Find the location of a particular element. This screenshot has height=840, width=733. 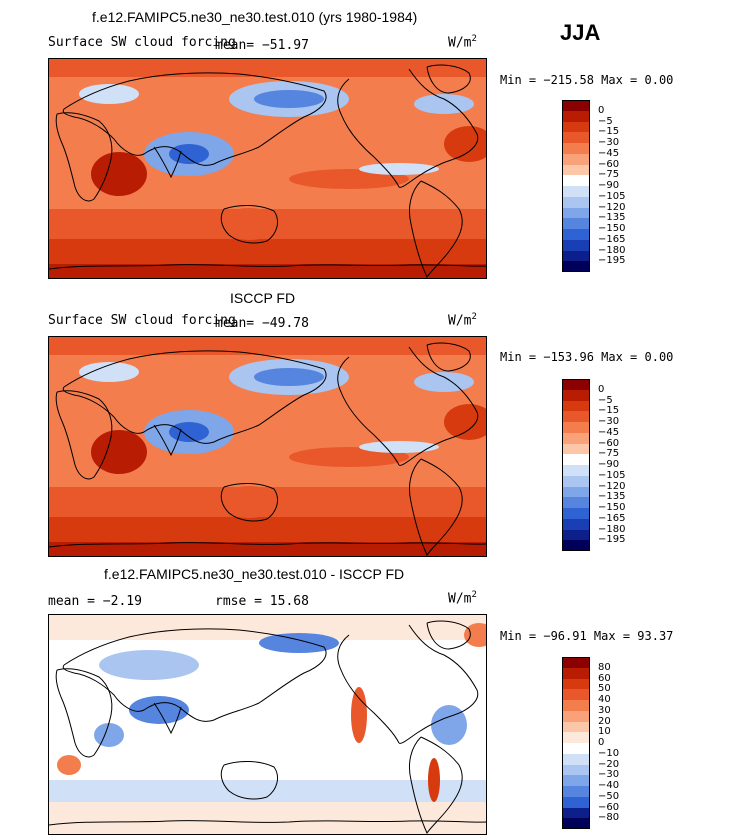

field-africa-neg is located at coordinates (109, 735).